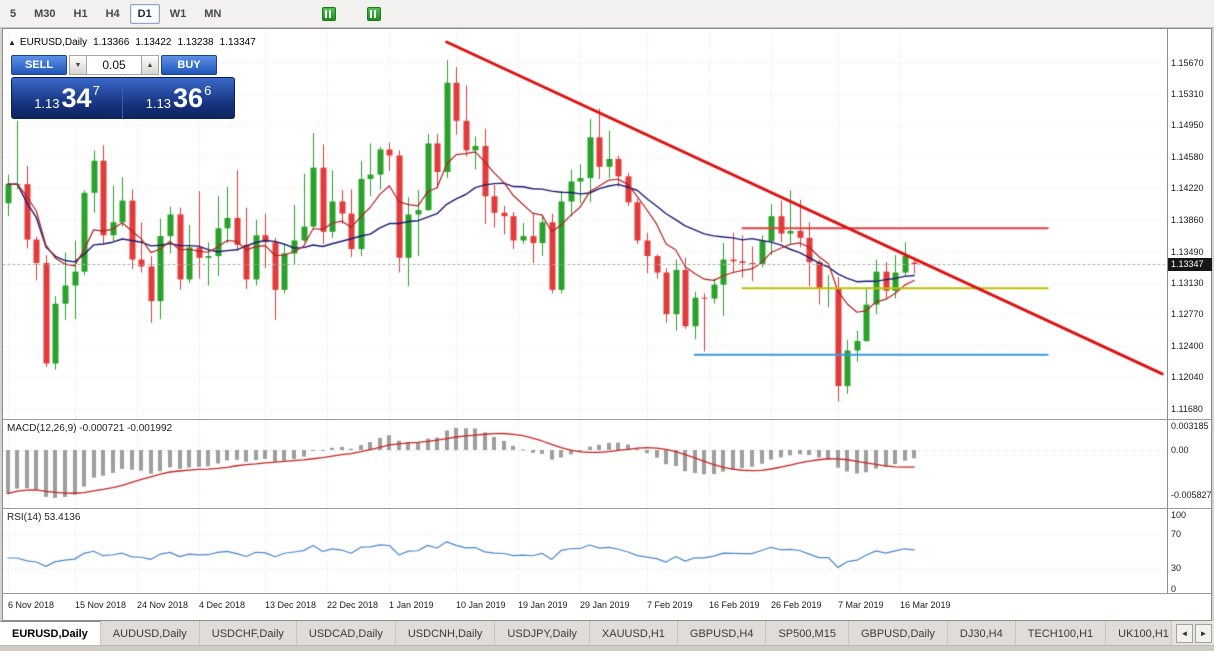 This screenshot has height=651, width=1214. What do you see at coordinates (542, 633) in the screenshot?
I see `chart-tab-usdjpy-daily: USDJPY,Daily` at bounding box center [542, 633].